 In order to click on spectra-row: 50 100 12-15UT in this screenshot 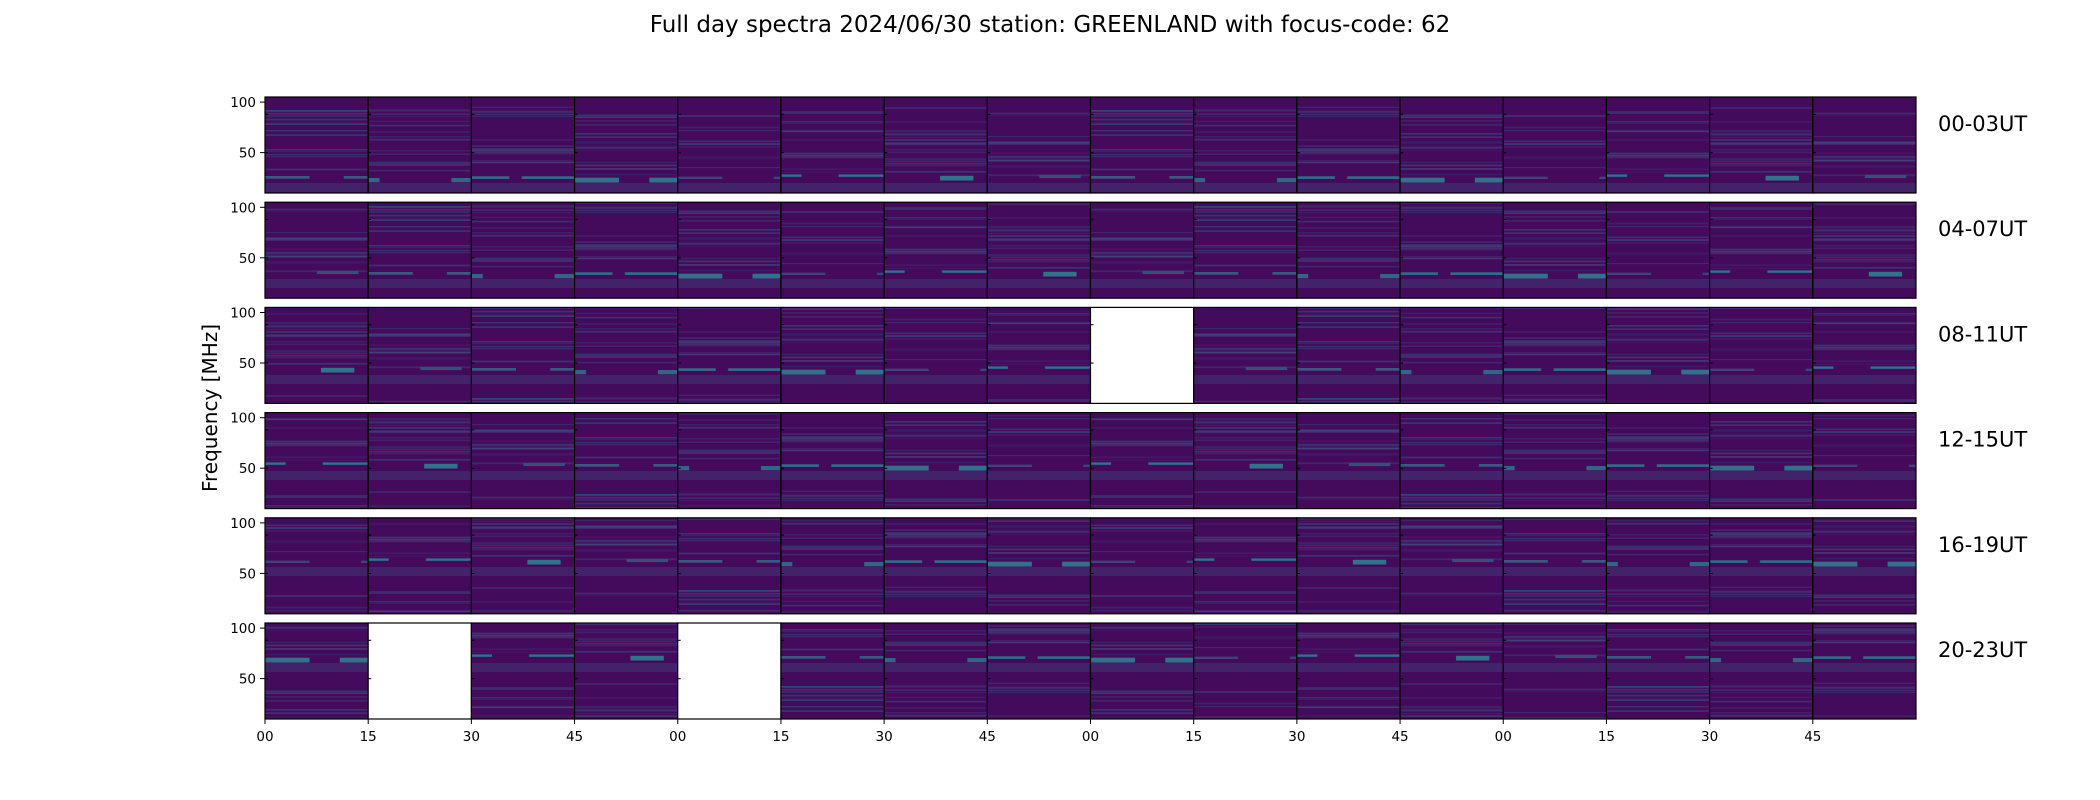, I will do `click(1128, 460)`.